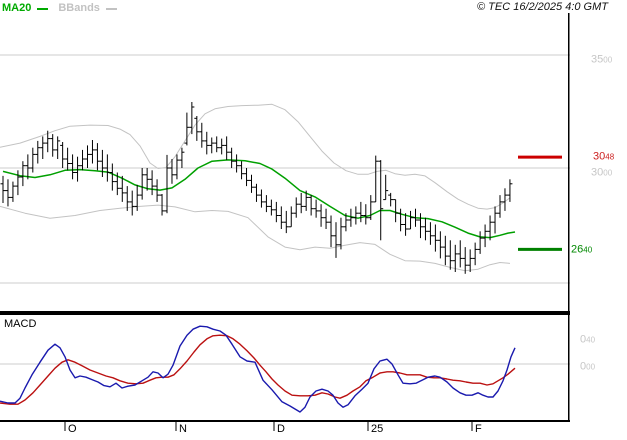 This screenshot has height=440, width=627. I want to click on x-axis-label-N: N, so click(183, 429).